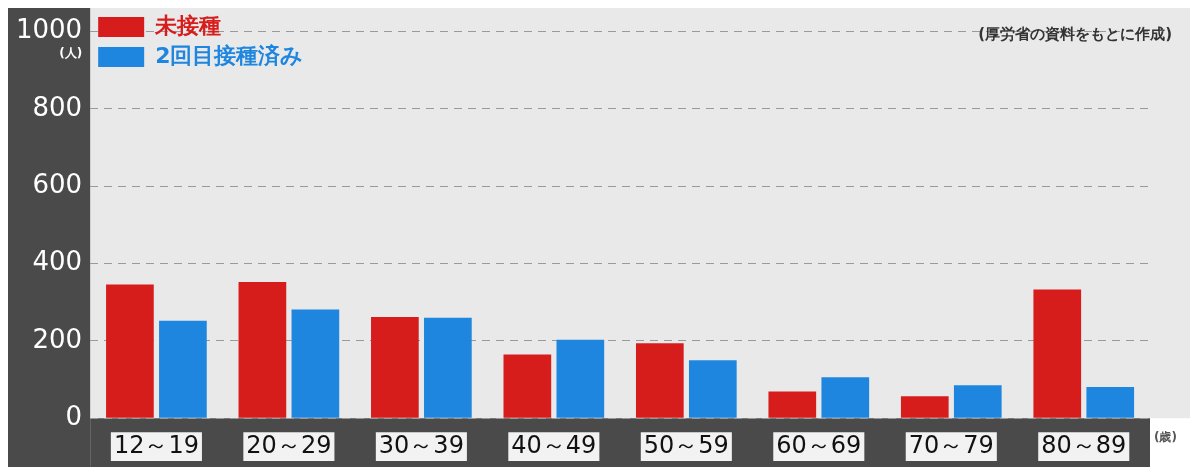  I want to click on x-tick-label: 50～59, so click(686, 444).